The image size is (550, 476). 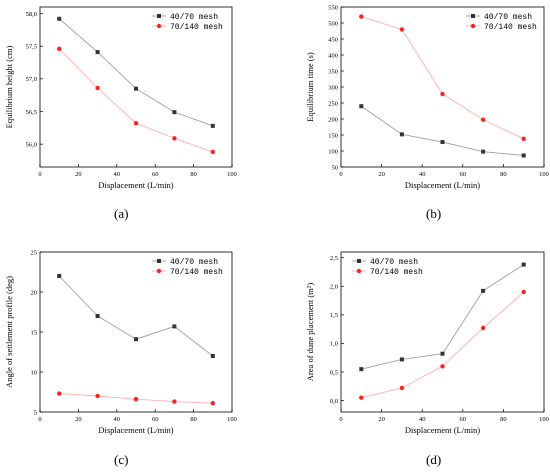 What do you see at coordinates (34, 252) in the screenshot?
I see `y-tick-label: 25` at bounding box center [34, 252].